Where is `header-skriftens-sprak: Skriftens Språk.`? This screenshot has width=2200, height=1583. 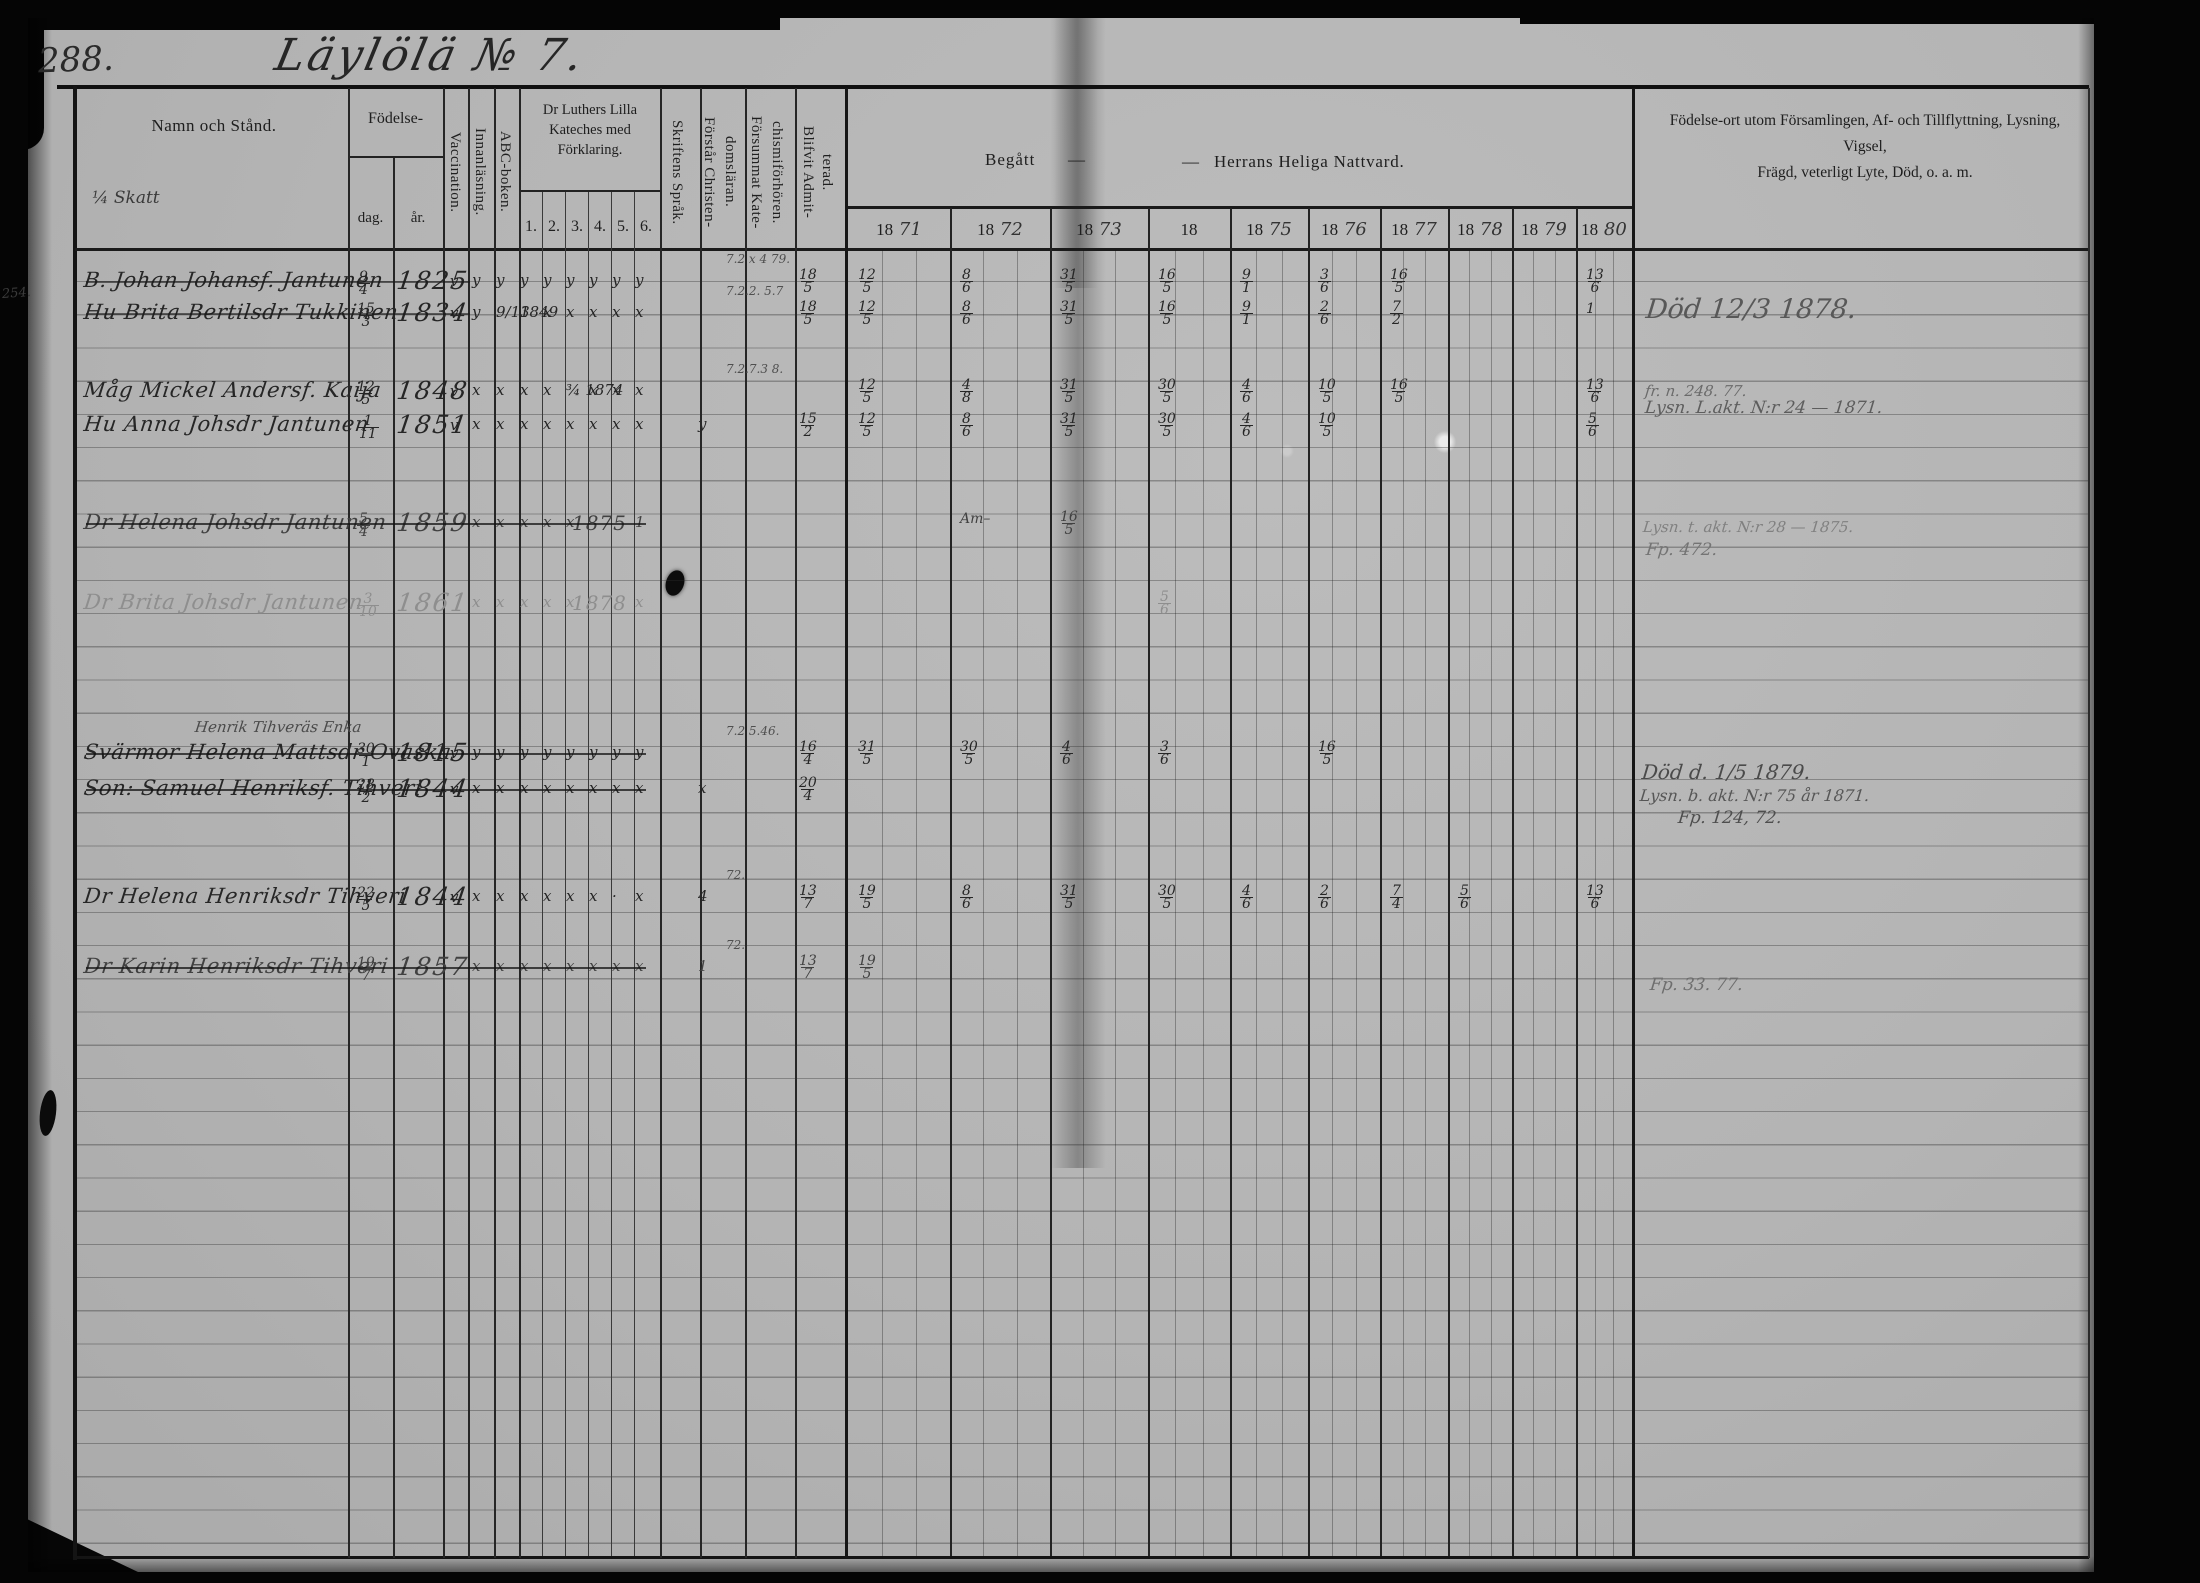 header-skriftens-sprak: Skriftens Språk. is located at coordinates (677, 172).